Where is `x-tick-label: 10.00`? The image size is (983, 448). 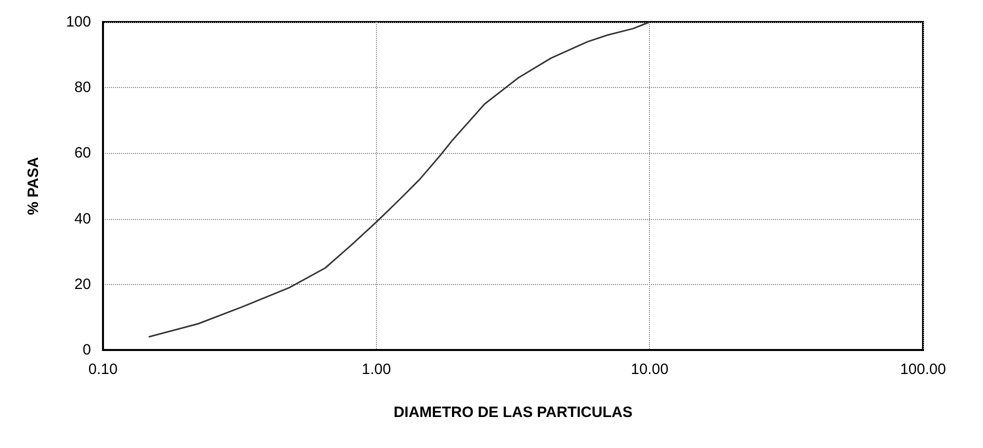
x-tick-label: 10.00 is located at coordinates (649, 369).